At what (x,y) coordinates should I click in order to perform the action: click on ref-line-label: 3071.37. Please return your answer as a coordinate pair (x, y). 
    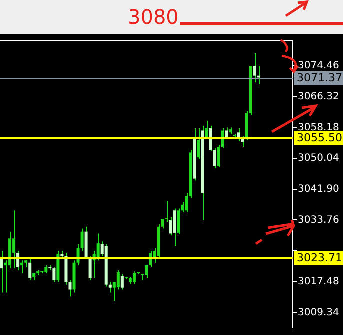
    Looking at the image, I should click on (319, 77).